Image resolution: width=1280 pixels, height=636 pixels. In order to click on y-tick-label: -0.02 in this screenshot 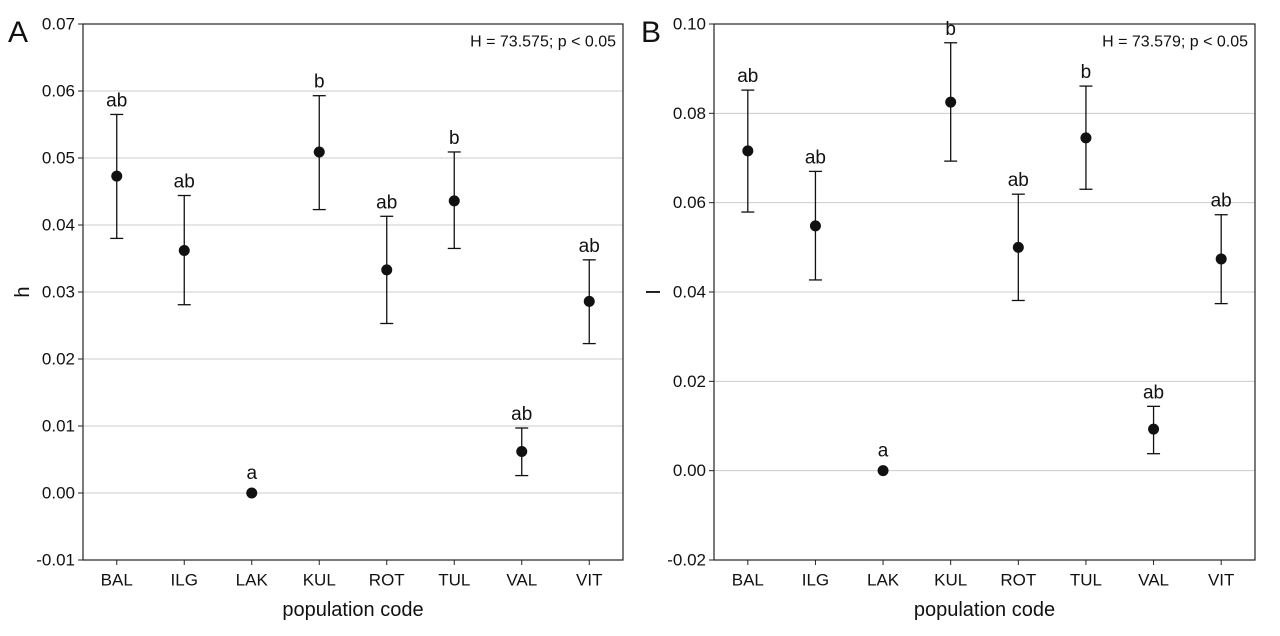, I will do `click(686, 560)`.